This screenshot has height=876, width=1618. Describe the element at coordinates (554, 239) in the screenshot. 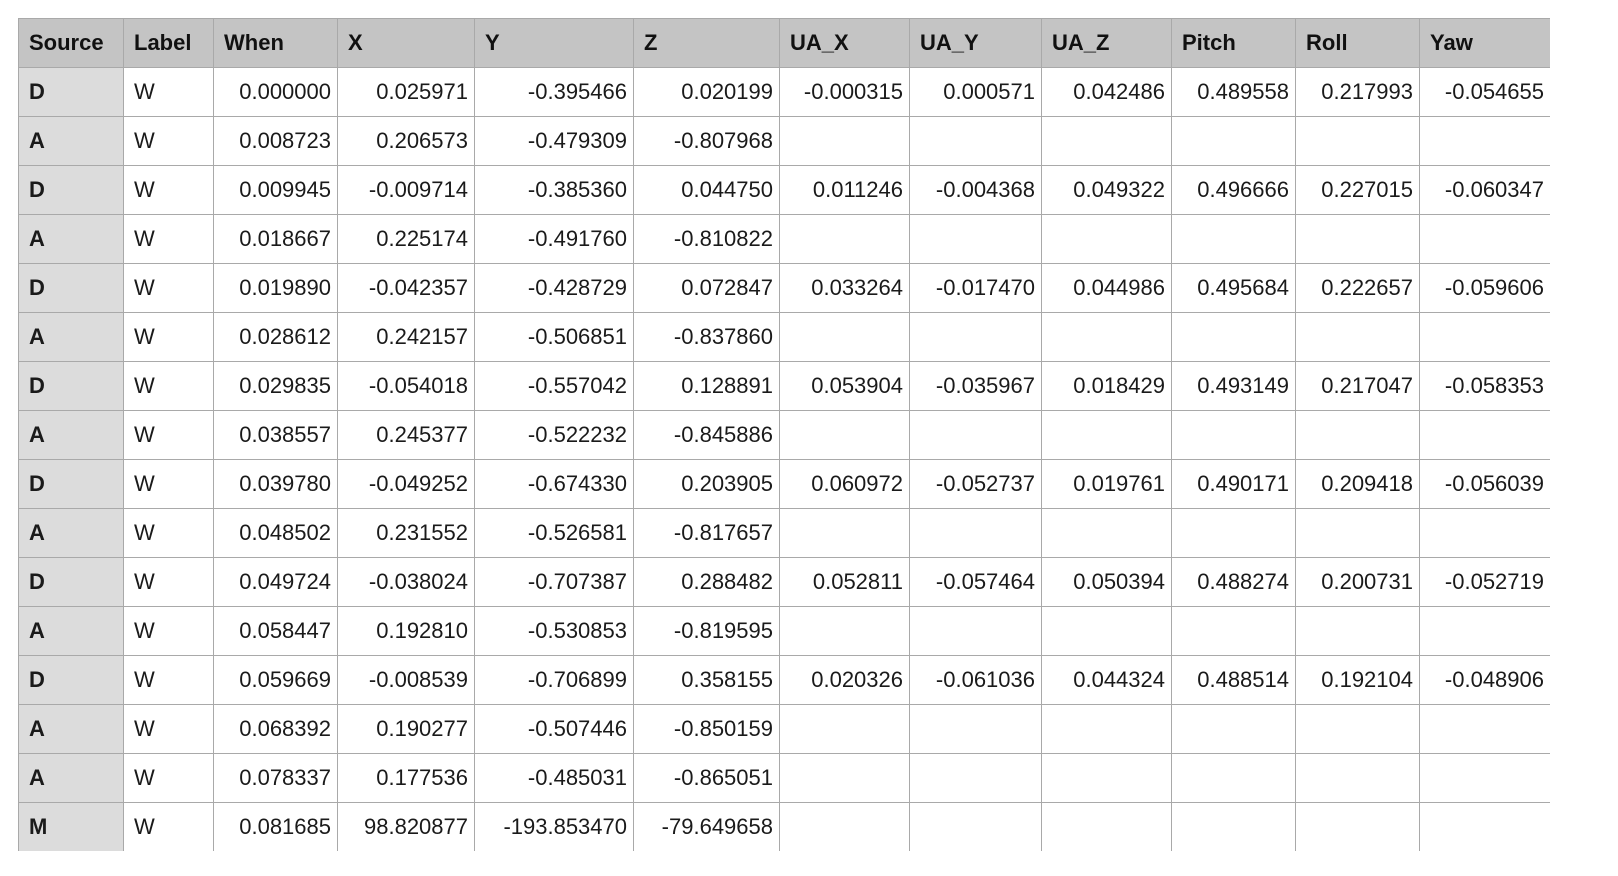

I see `cell-y: -0.491760` at that location.